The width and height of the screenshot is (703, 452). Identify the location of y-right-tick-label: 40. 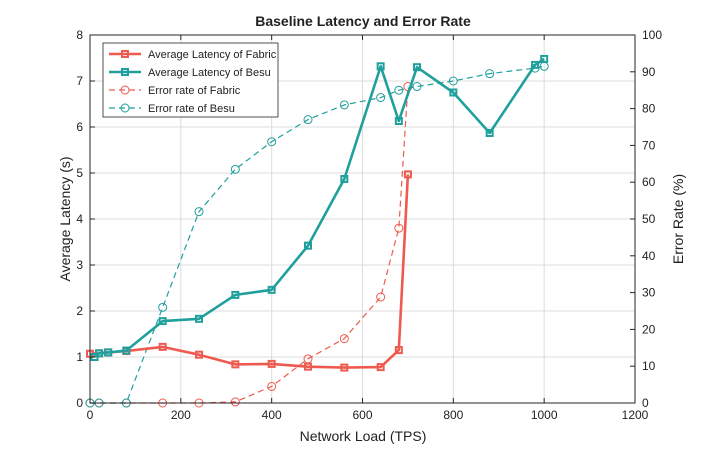
(649, 256).